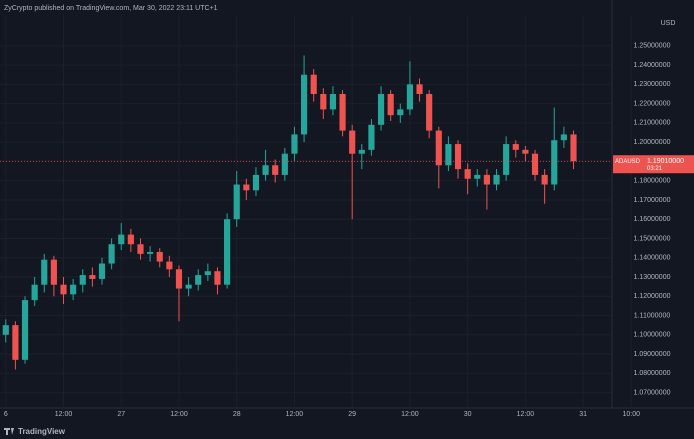  Describe the element at coordinates (42, 431) in the screenshot. I see `footer-logo: TradingView` at that location.